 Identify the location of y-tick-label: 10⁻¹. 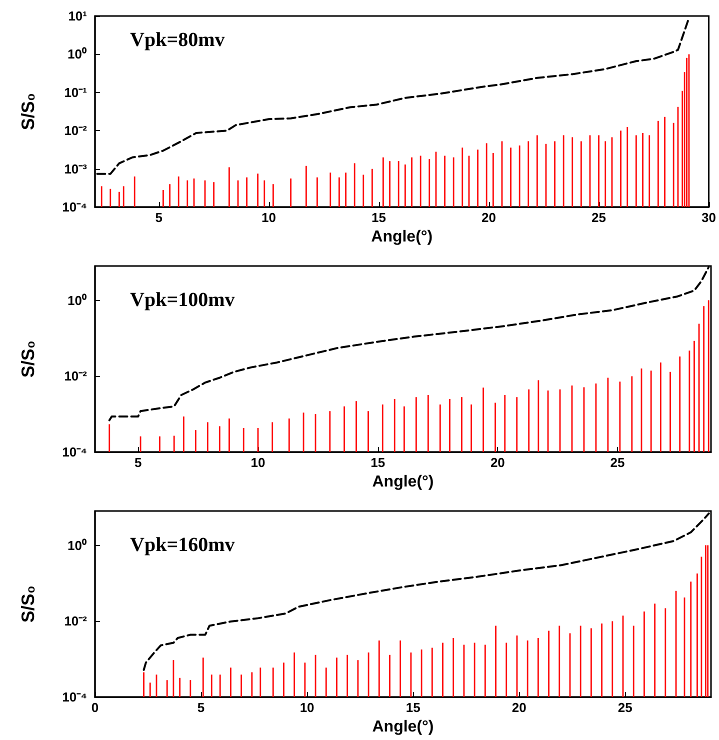
(75, 92).